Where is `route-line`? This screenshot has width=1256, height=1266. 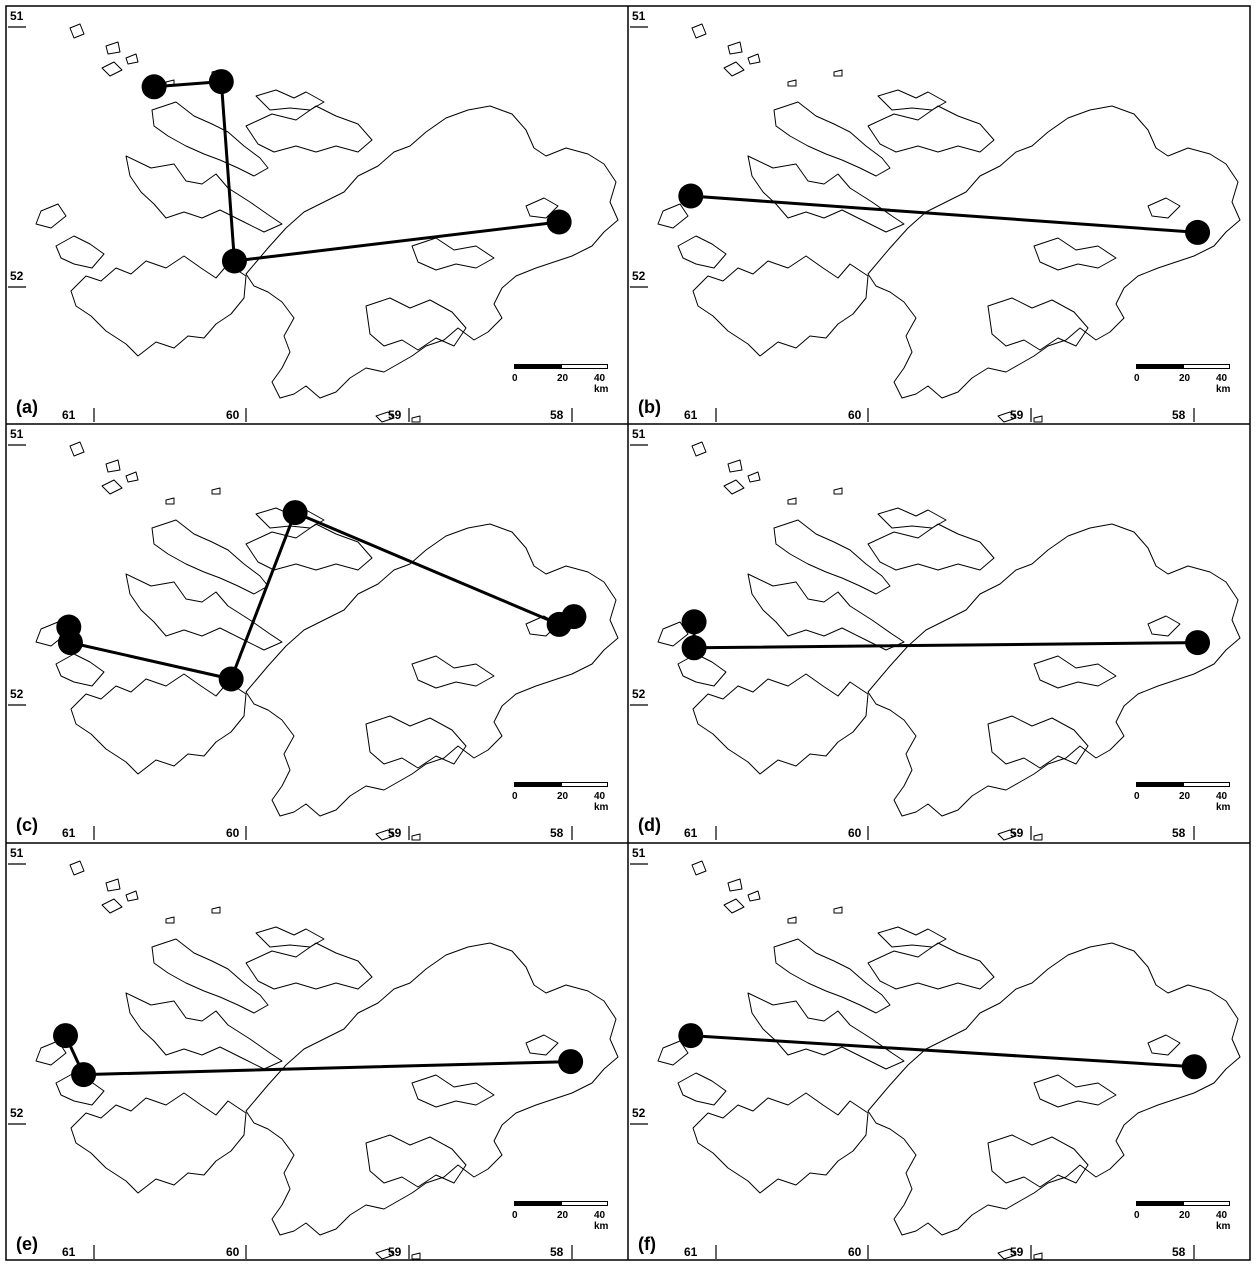
route-line is located at coordinates (321, 596).